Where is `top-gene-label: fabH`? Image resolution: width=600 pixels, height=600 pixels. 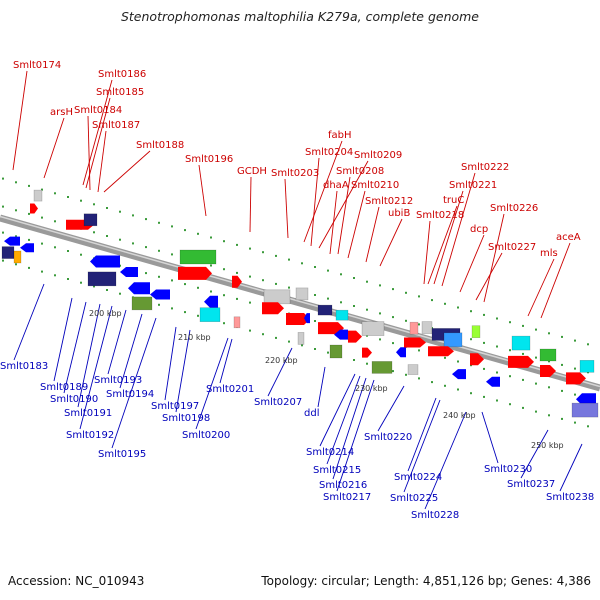 top-gene-label: fabH is located at coordinates (340, 135).